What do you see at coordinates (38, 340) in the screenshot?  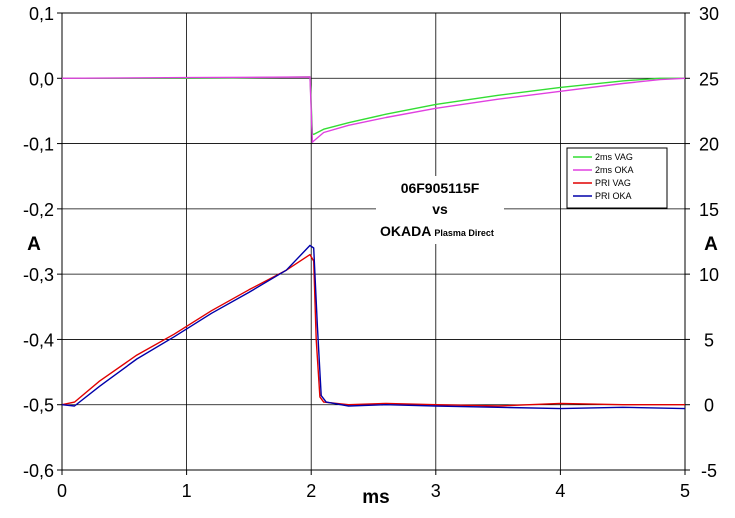 I see `y-left-tick-label: -0,4` at bounding box center [38, 340].